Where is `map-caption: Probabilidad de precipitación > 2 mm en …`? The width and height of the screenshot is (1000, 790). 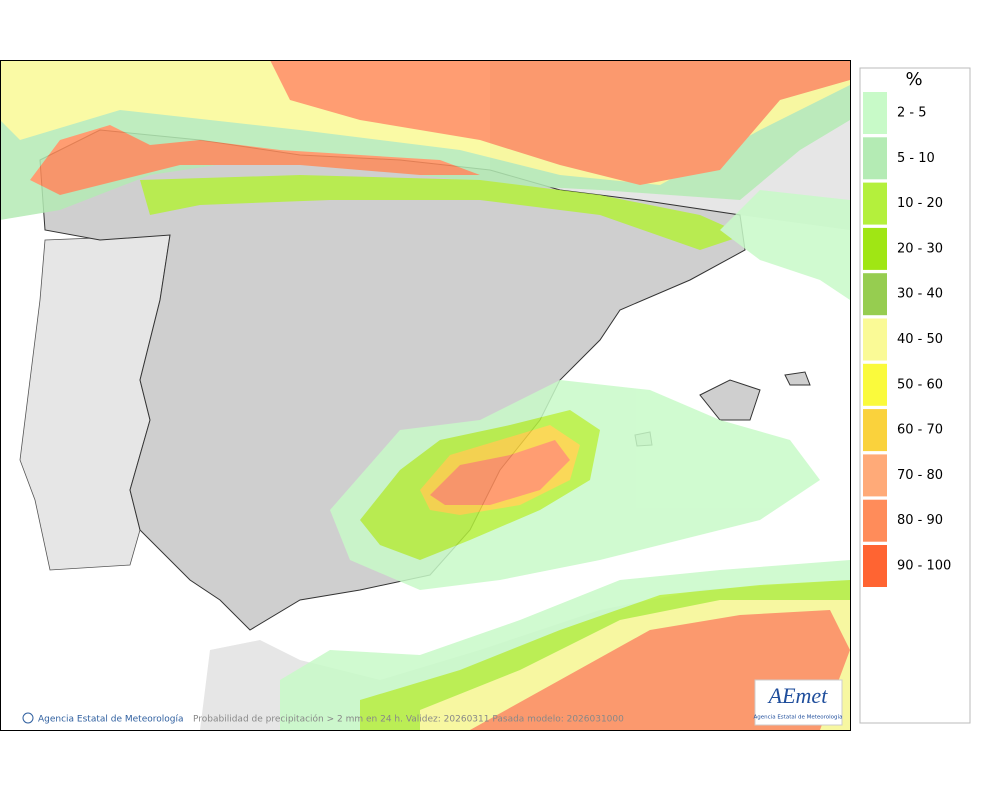
map-caption: Probabilidad de precipitación > 2 mm en … is located at coordinates (408, 719).